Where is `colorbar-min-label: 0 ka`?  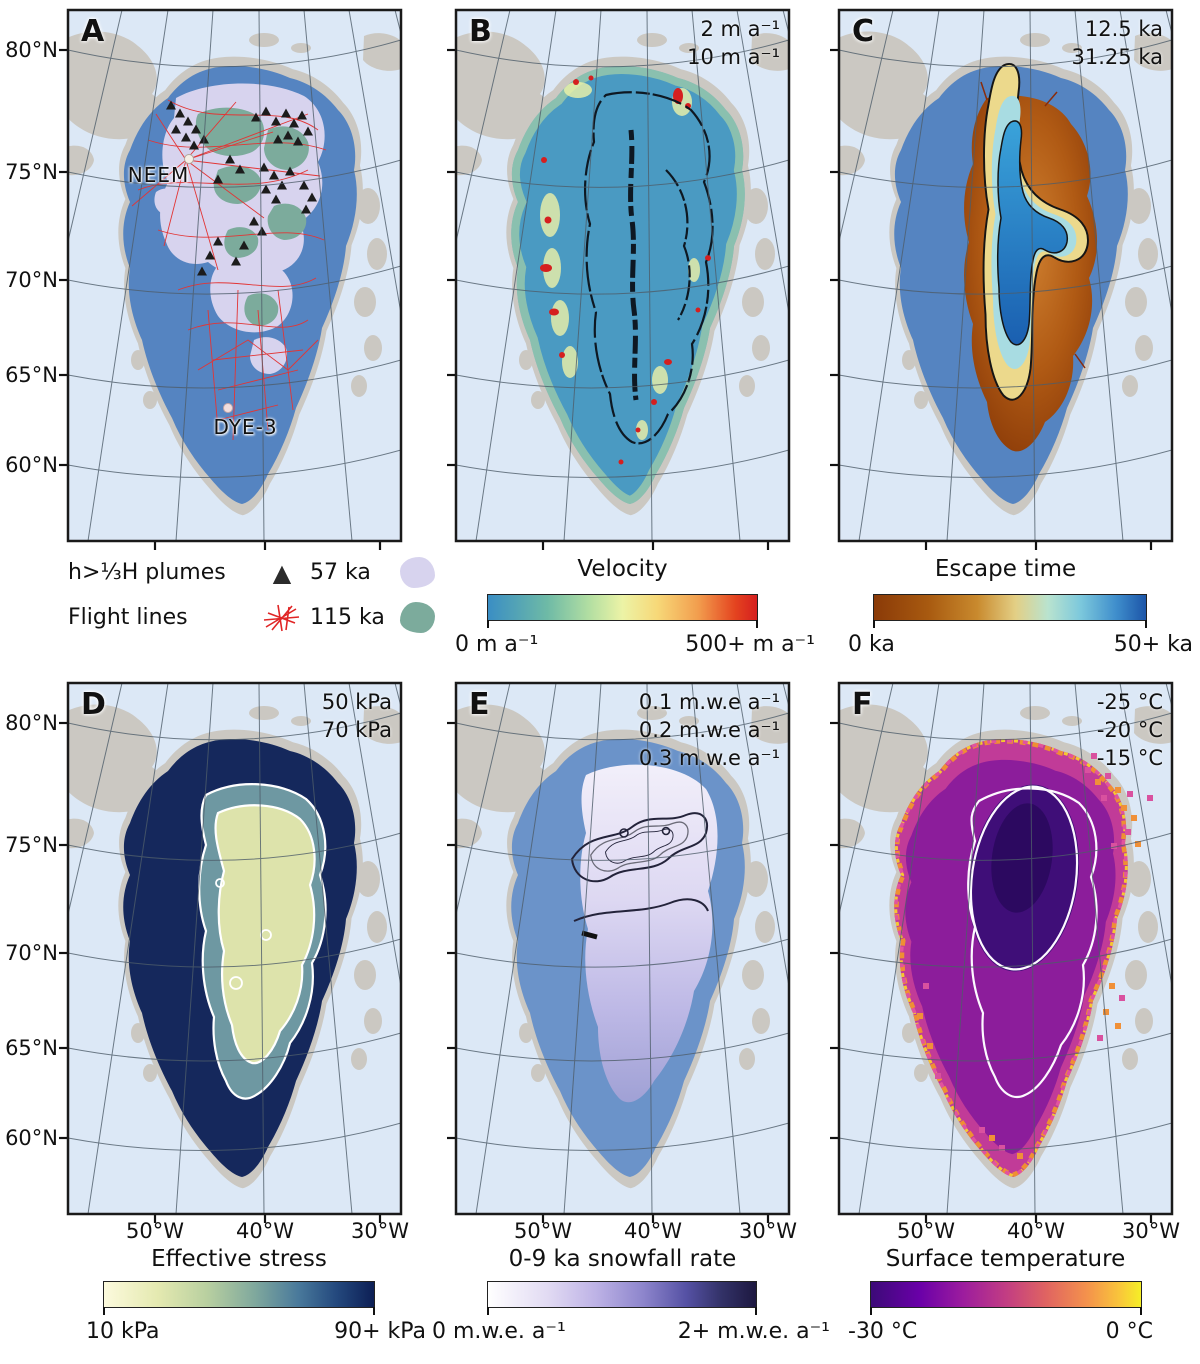
colorbar-min-label: 0 ka is located at coordinates (871, 644).